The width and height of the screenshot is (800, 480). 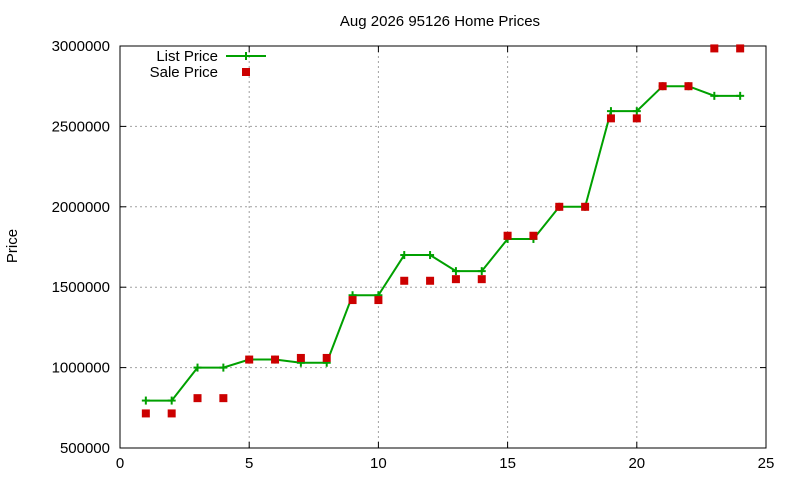 I want to click on y-tick-label: 2000000, so click(x=81, y=207).